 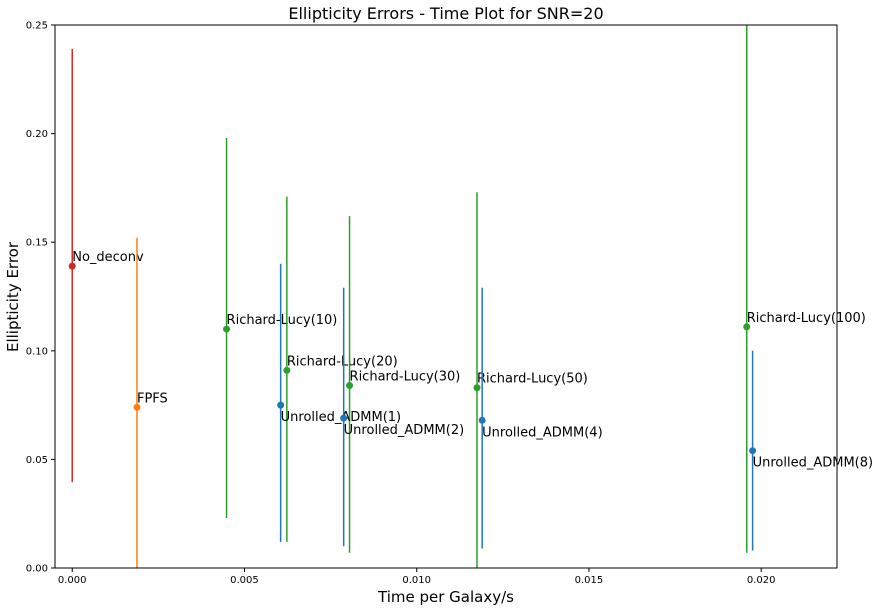 I want to click on point-label: Richard-Lucy(10), so click(x=282, y=320).